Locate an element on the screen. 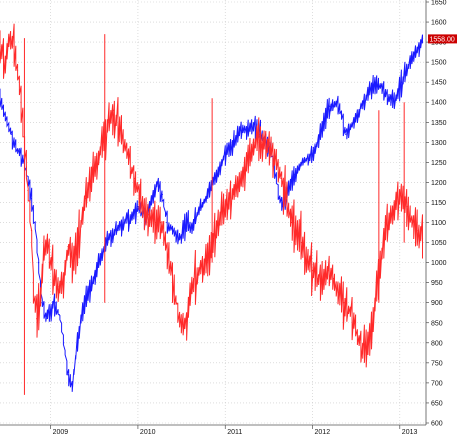 This screenshot has width=457, height=442. x-tick-label: 2010 is located at coordinates (148, 432).